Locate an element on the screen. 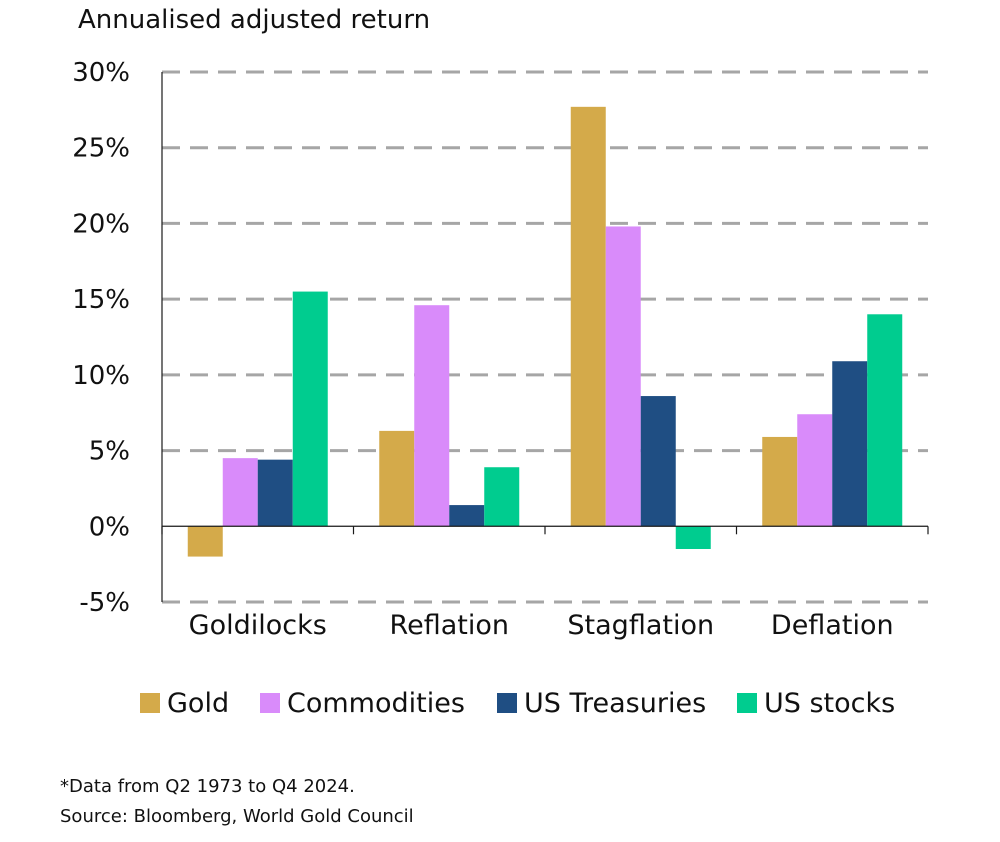 The width and height of the screenshot is (1000, 842). legend-label: Gold is located at coordinates (198, 703).